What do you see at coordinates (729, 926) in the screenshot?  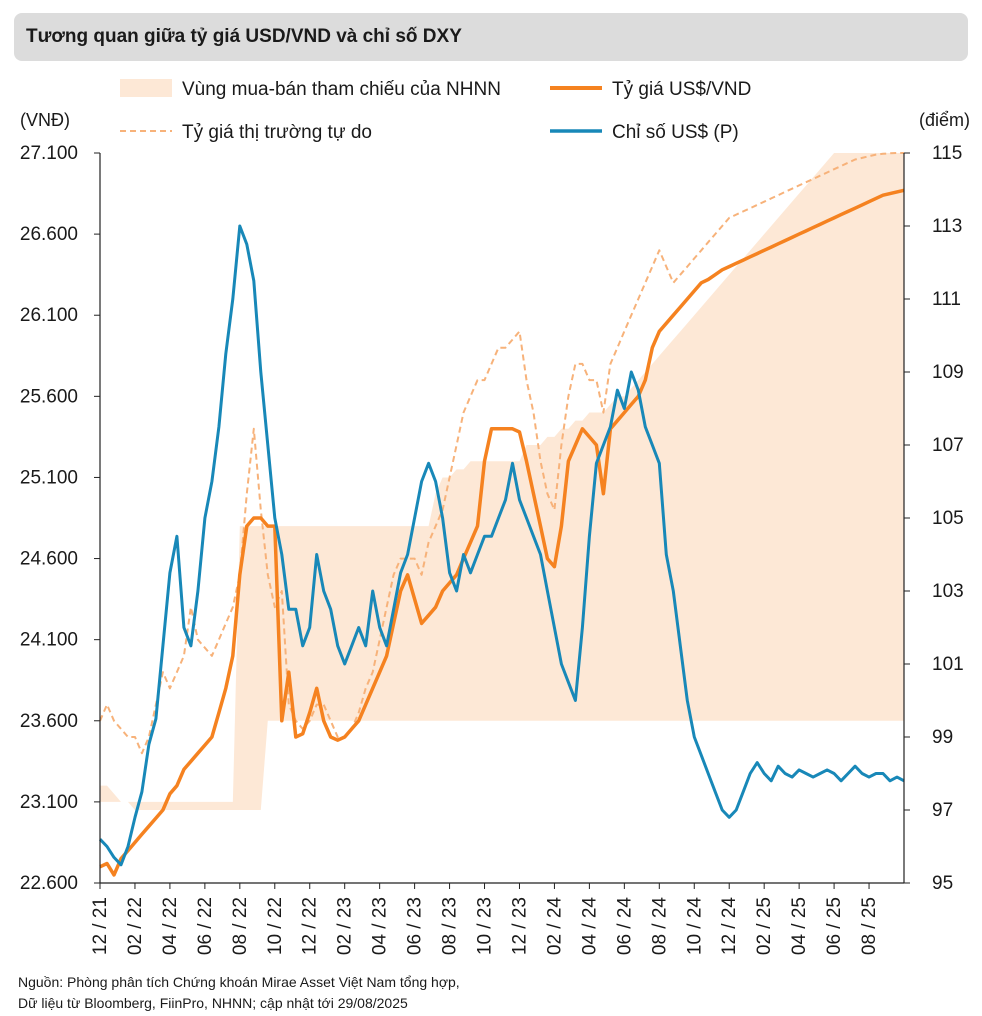 I see `x-tick-label: 12 / 24` at bounding box center [729, 926].